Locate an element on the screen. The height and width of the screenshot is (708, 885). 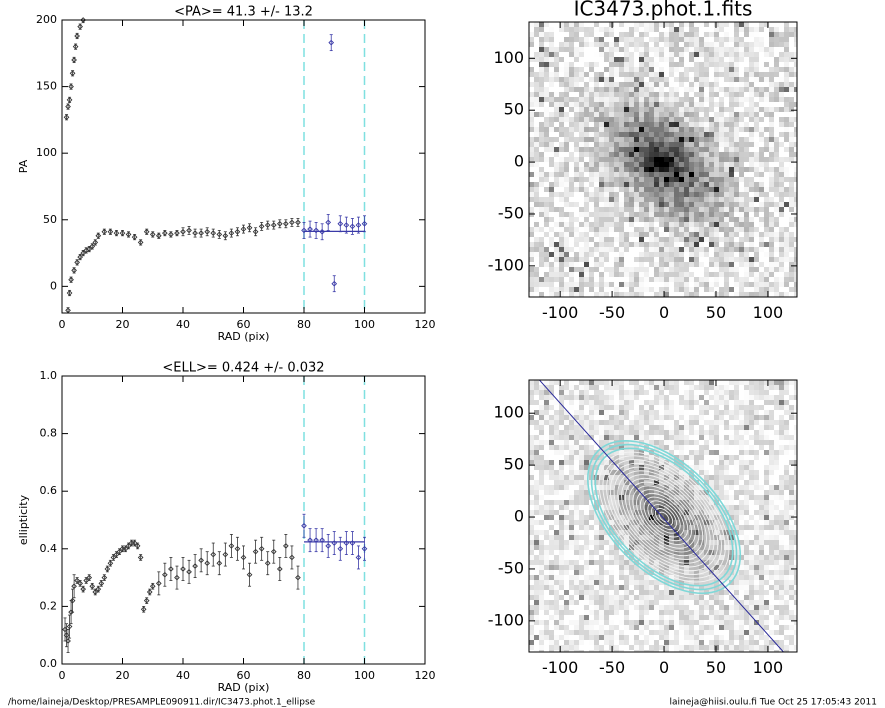
x-tick-label: 50 is located at coordinates (716, 312).